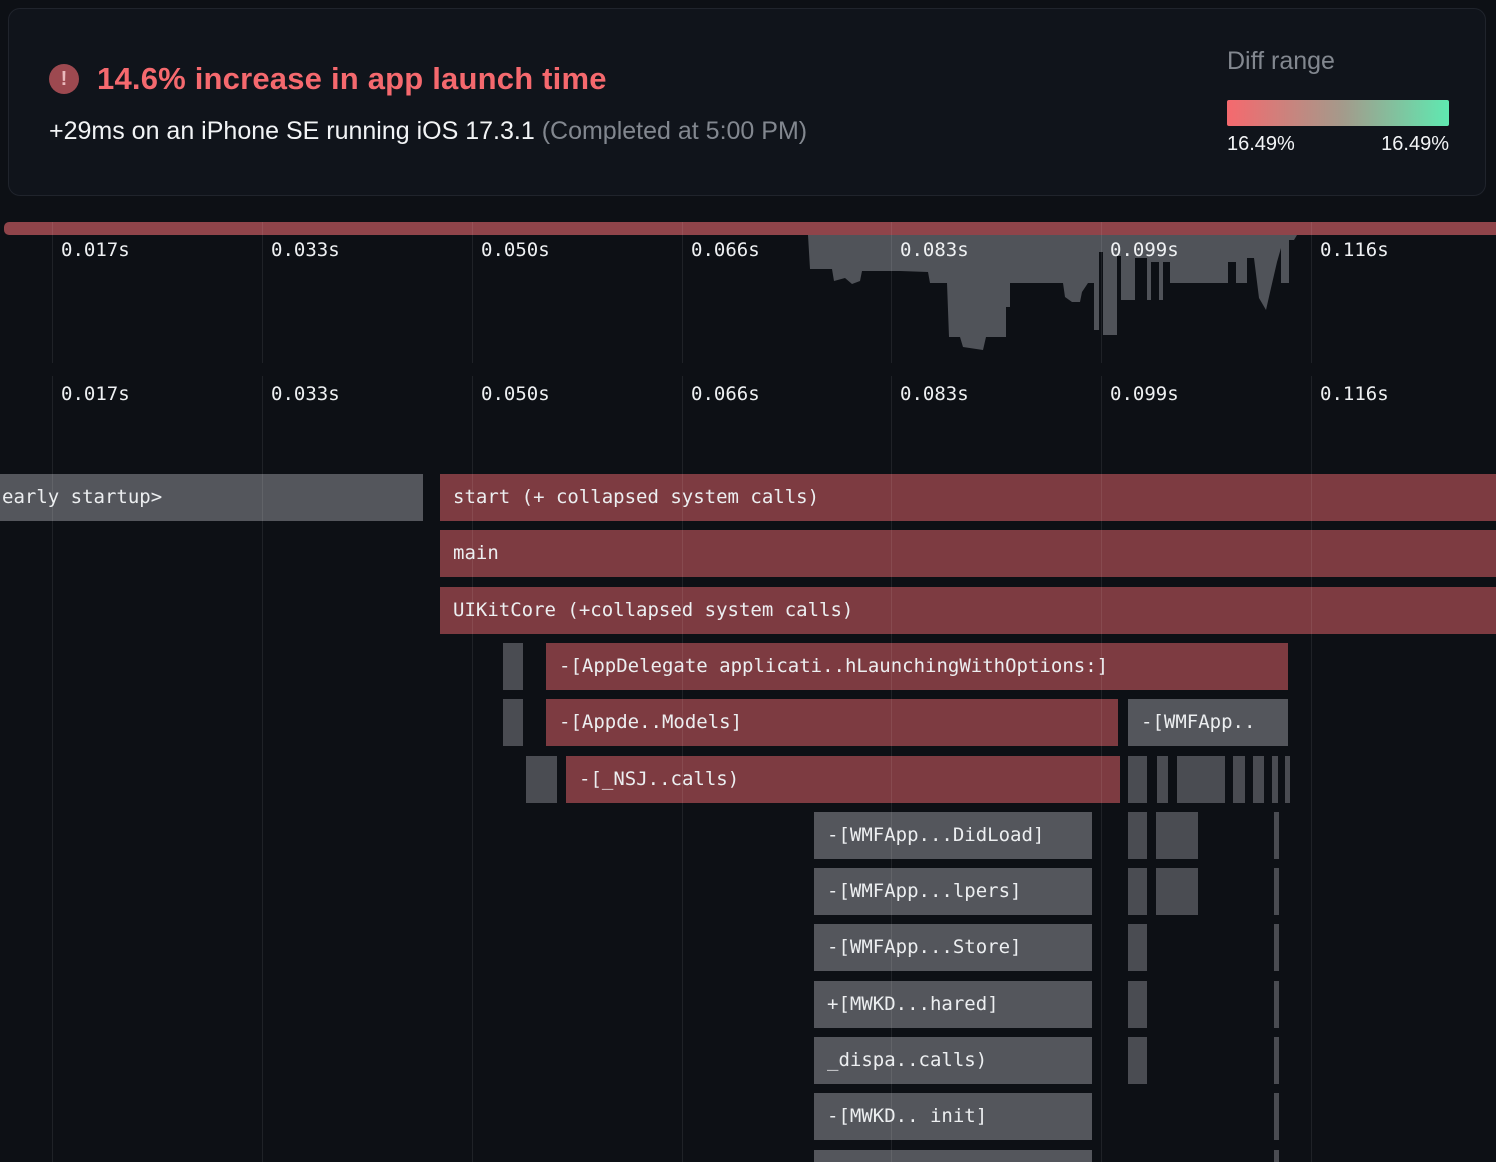 The image size is (1496, 1162). What do you see at coordinates (953, 1116) in the screenshot?
I see `flame-frame: -[MWKD.. init]` at bounding box center [953, 1116].